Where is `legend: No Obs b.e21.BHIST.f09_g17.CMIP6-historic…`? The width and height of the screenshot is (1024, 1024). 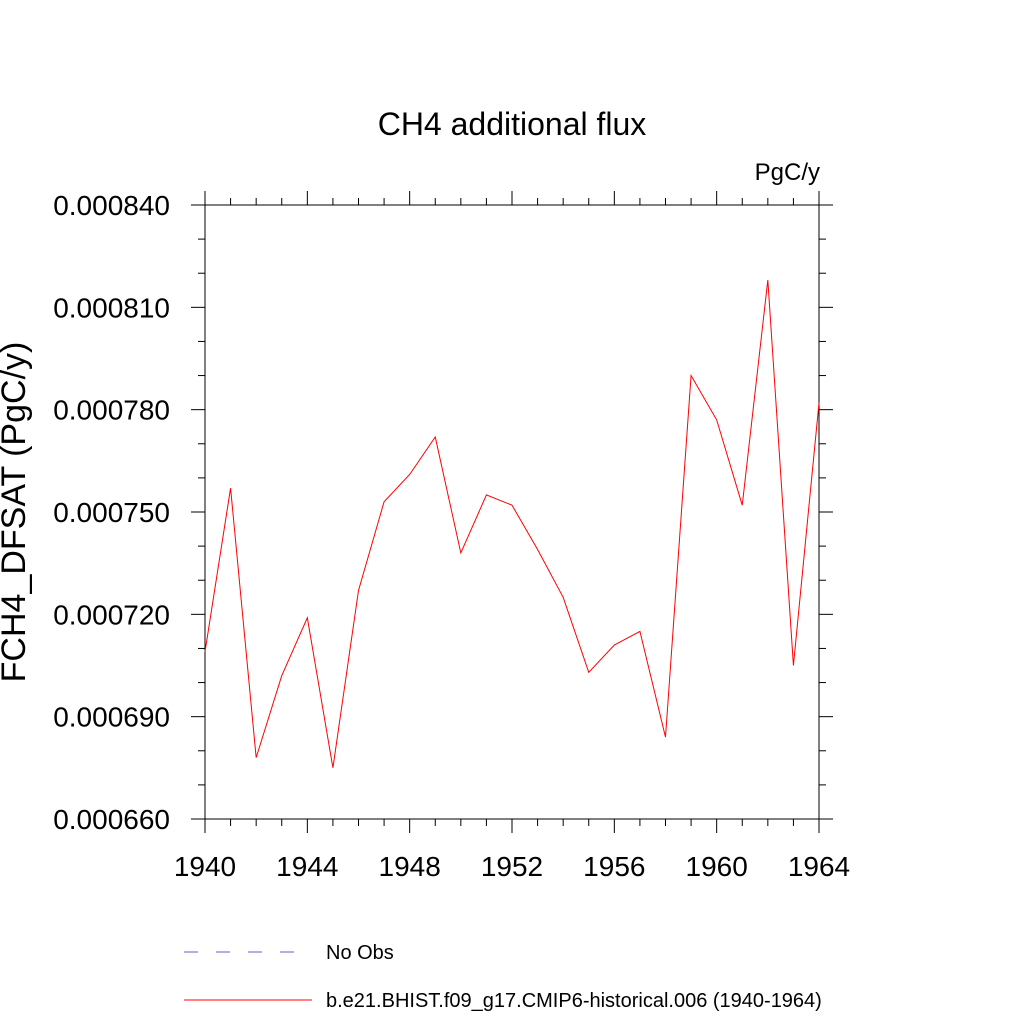 legend: No Obs b.e21.BHIST.f09_g17.CMIP6-historic… is located at coordinates (503, 977).